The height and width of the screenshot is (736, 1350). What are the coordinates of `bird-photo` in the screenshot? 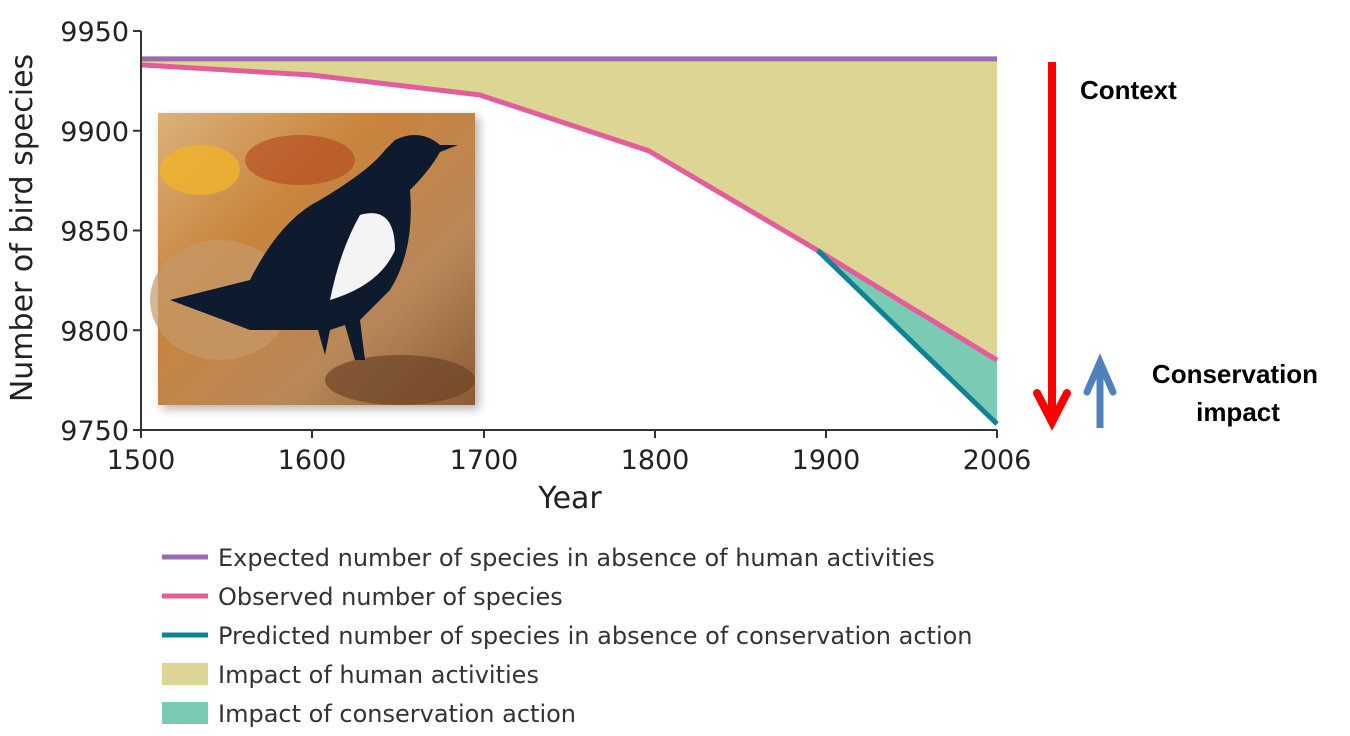 It's located at (312, 259).